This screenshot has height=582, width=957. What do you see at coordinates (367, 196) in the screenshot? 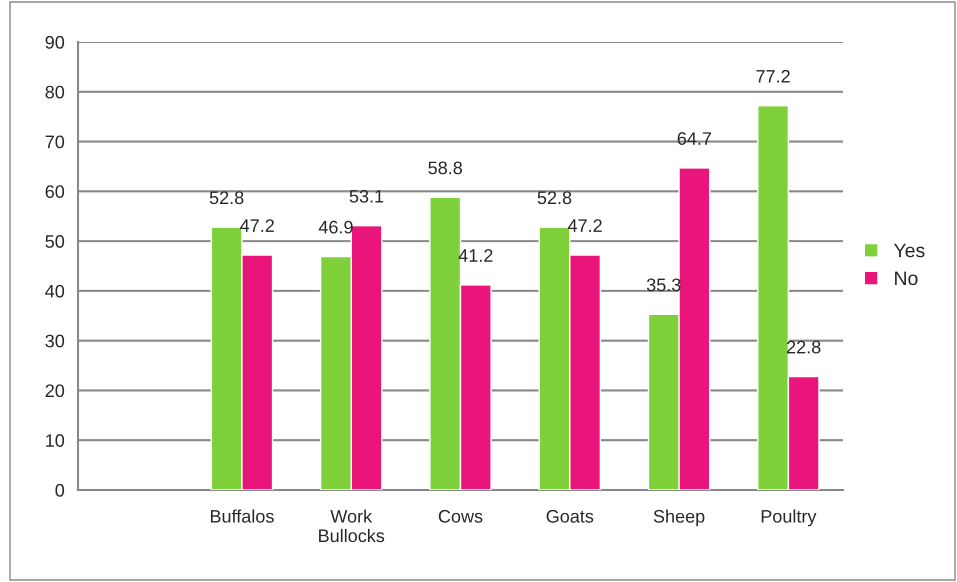
I see `data-label: 53.1` at bounding box center [367, 196].